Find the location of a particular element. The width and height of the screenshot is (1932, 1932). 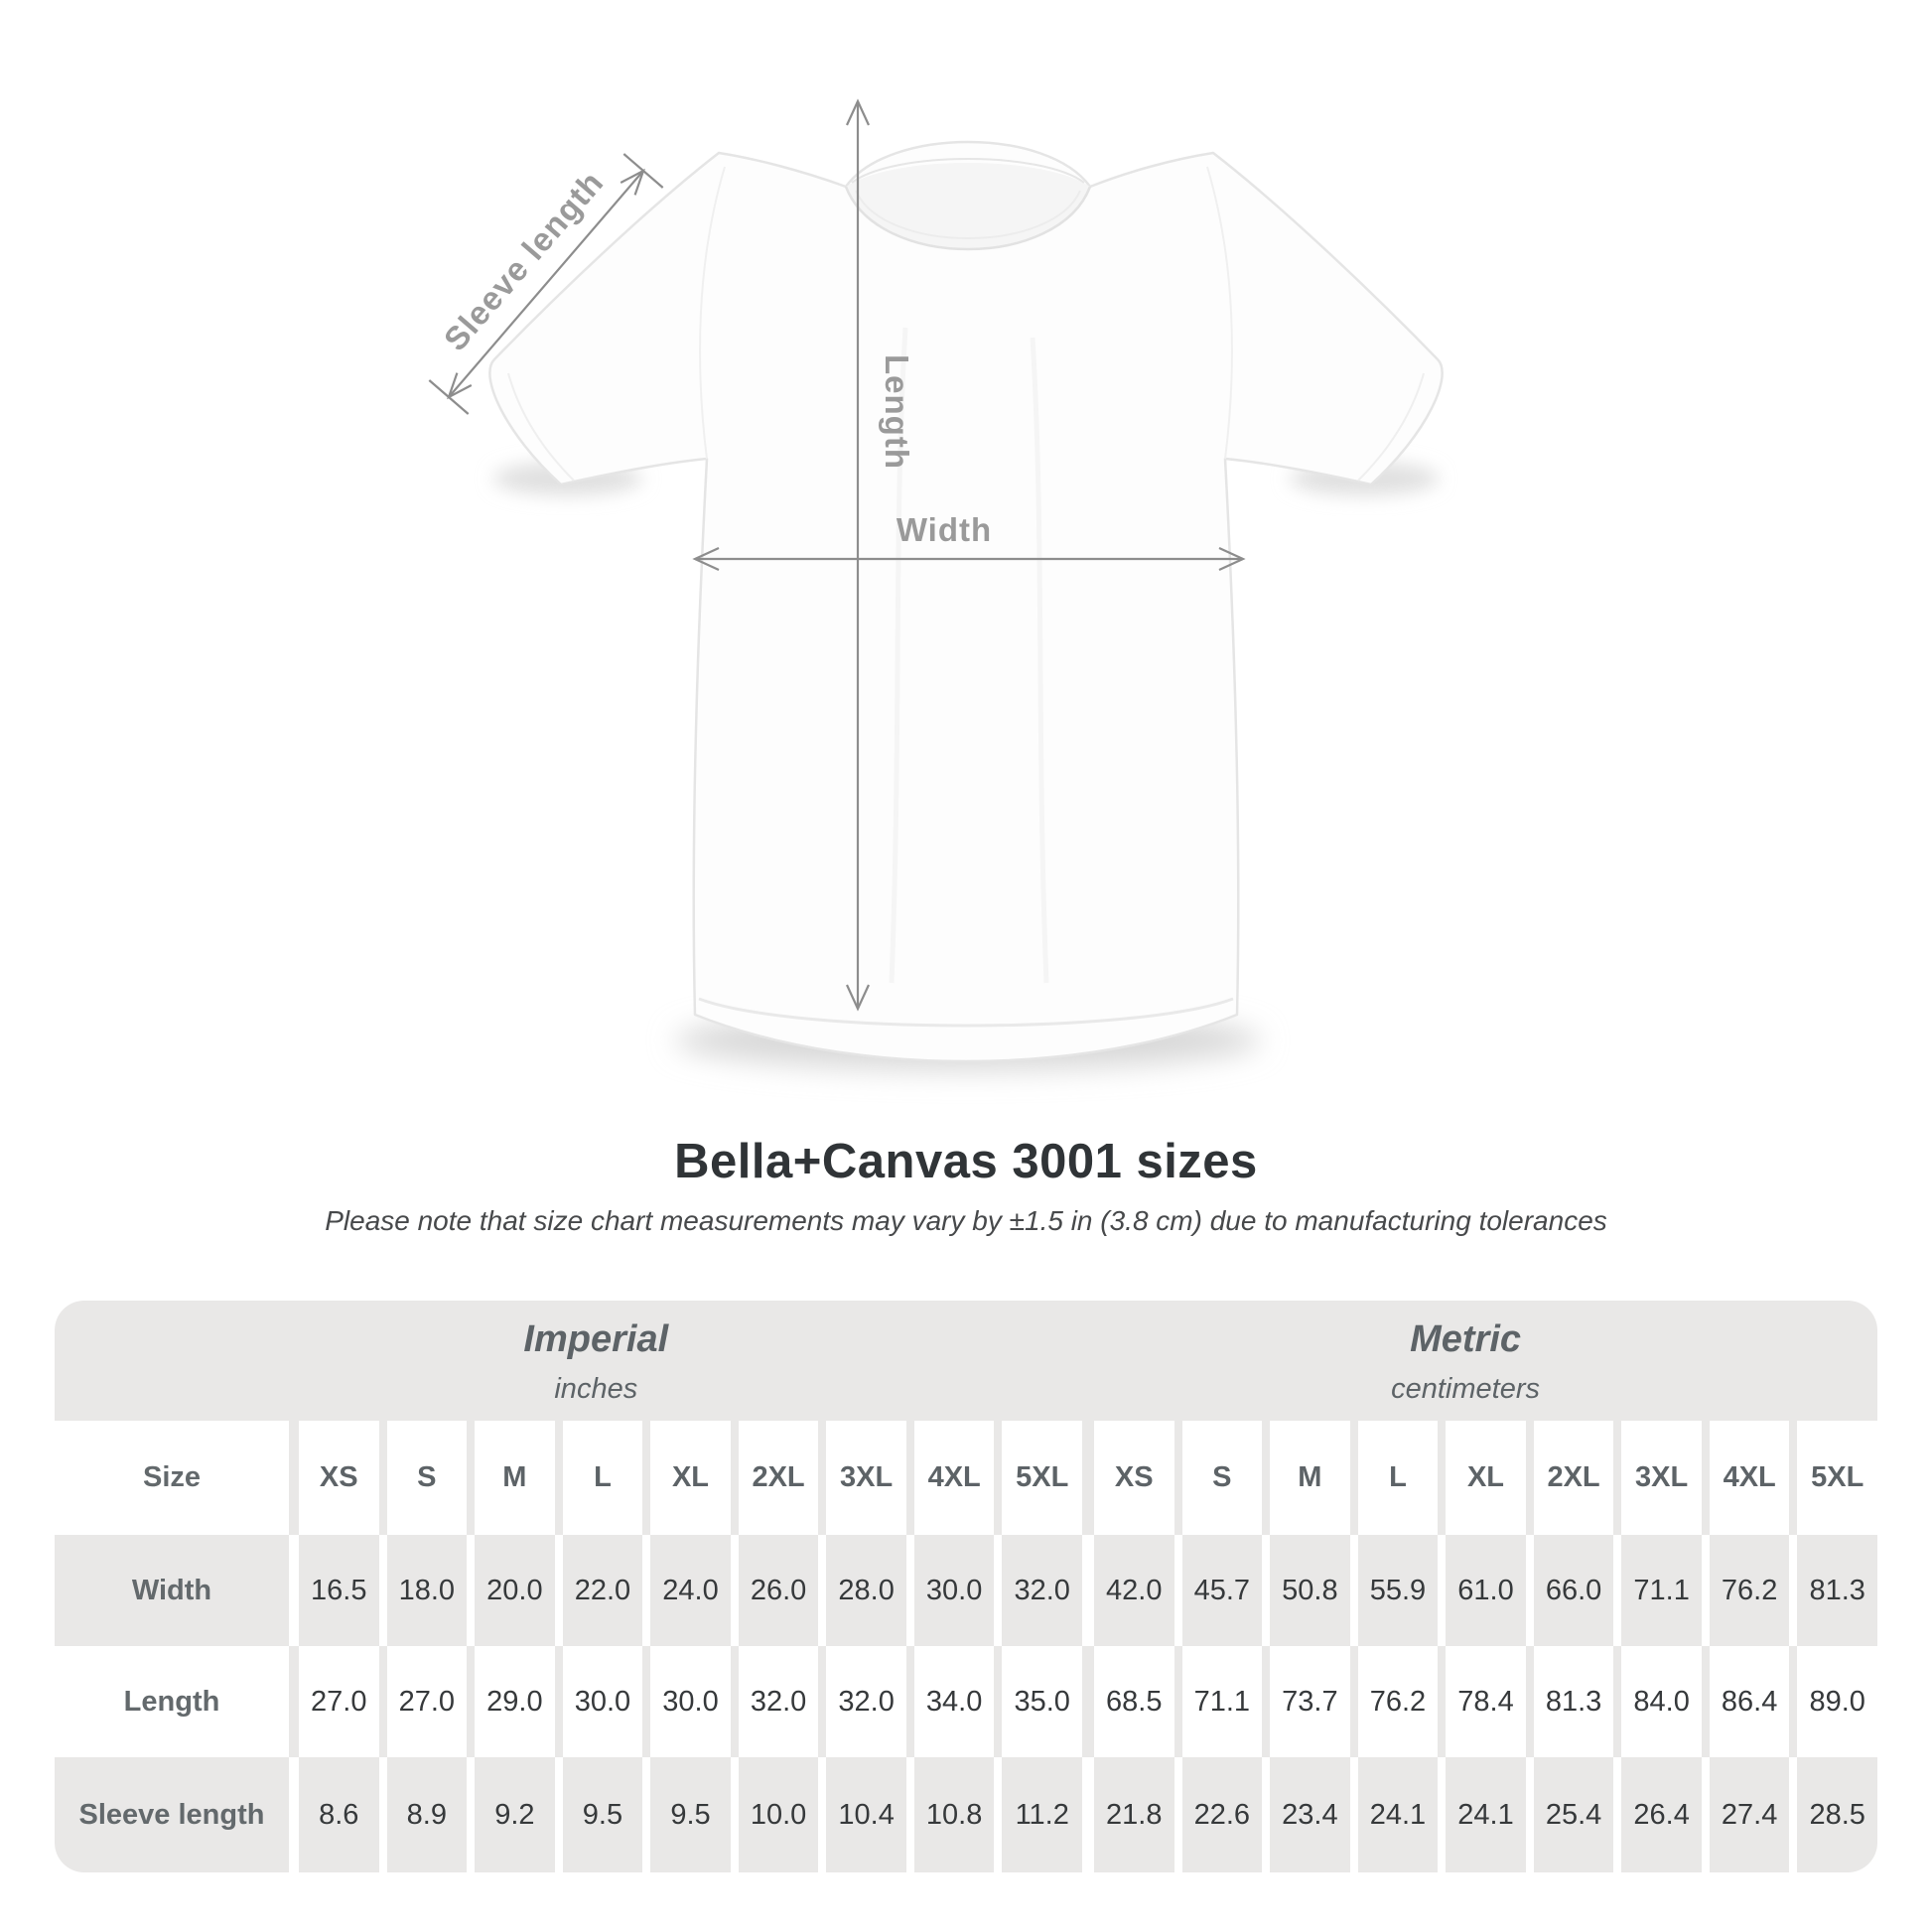

value-cell: 26.0 is located at coordinates (779, 1591).